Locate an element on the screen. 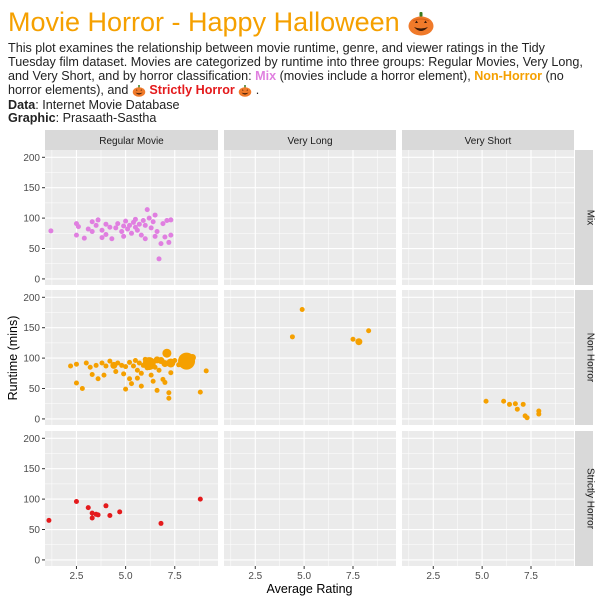  graphic-value: : Prasaath-Sastha is located at coordinates (106, 118).